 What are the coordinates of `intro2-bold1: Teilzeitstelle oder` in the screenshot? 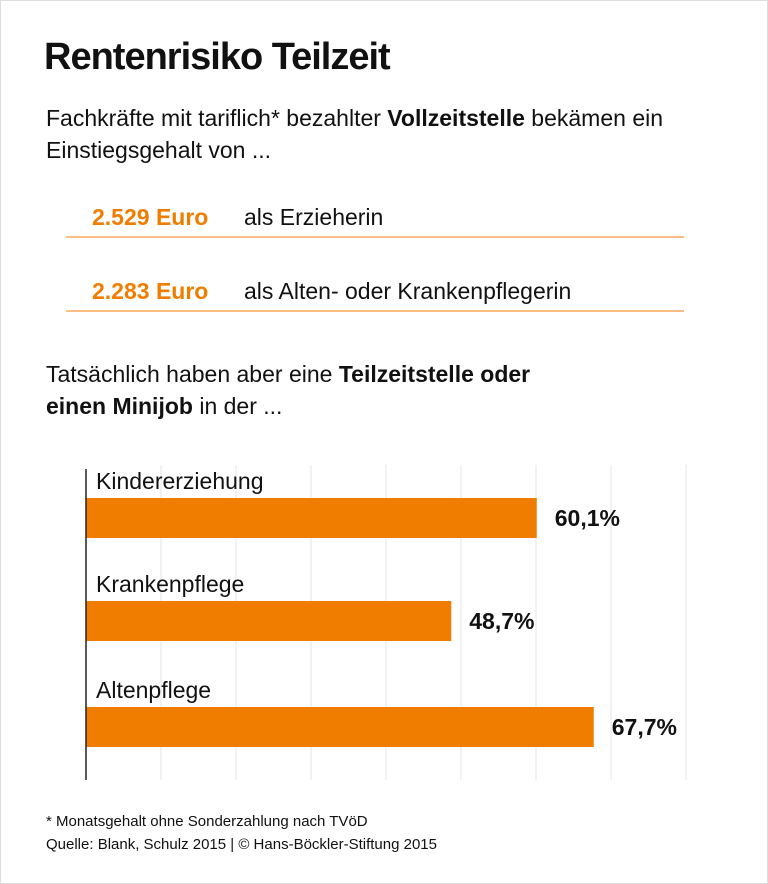 It's located at (434, 374).